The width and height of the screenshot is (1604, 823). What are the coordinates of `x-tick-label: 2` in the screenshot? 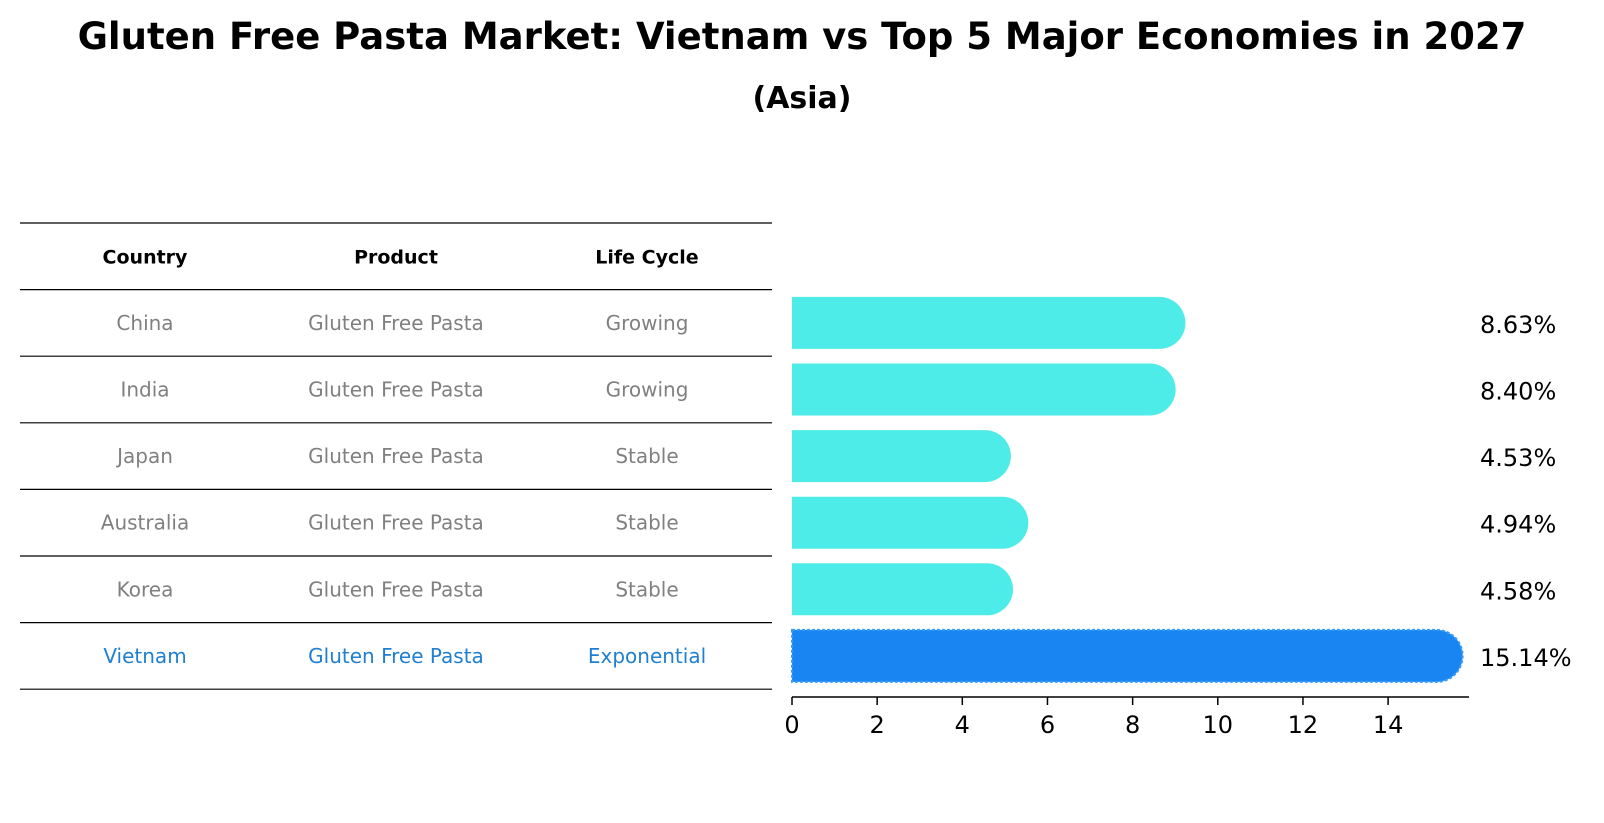 It's located at (877, 725).